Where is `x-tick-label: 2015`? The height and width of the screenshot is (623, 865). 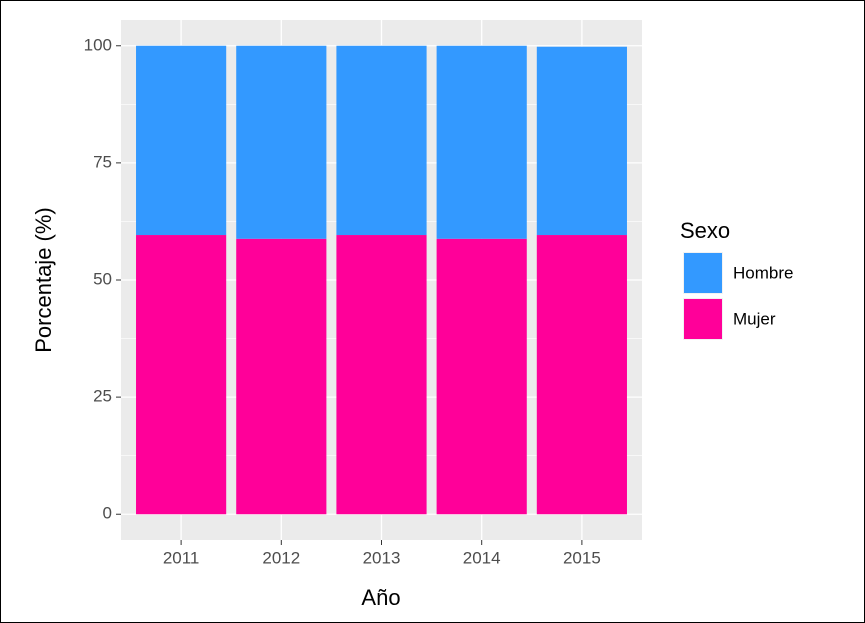
x-tick-label: 2015 is located at coordinates (582, 557).